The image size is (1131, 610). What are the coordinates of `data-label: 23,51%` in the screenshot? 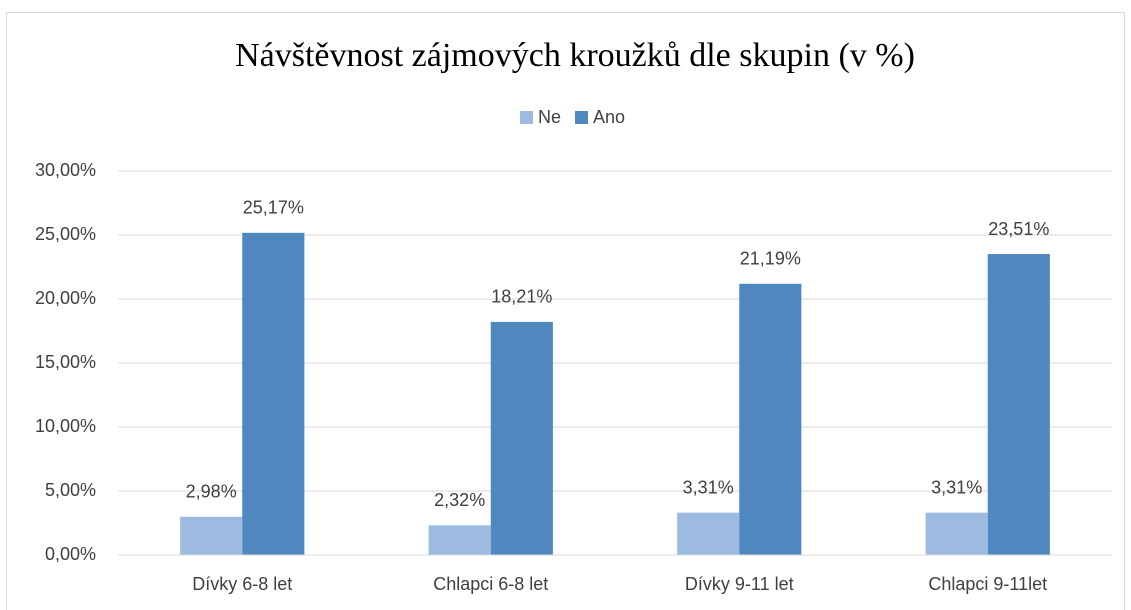 It's located at (1018, 229).